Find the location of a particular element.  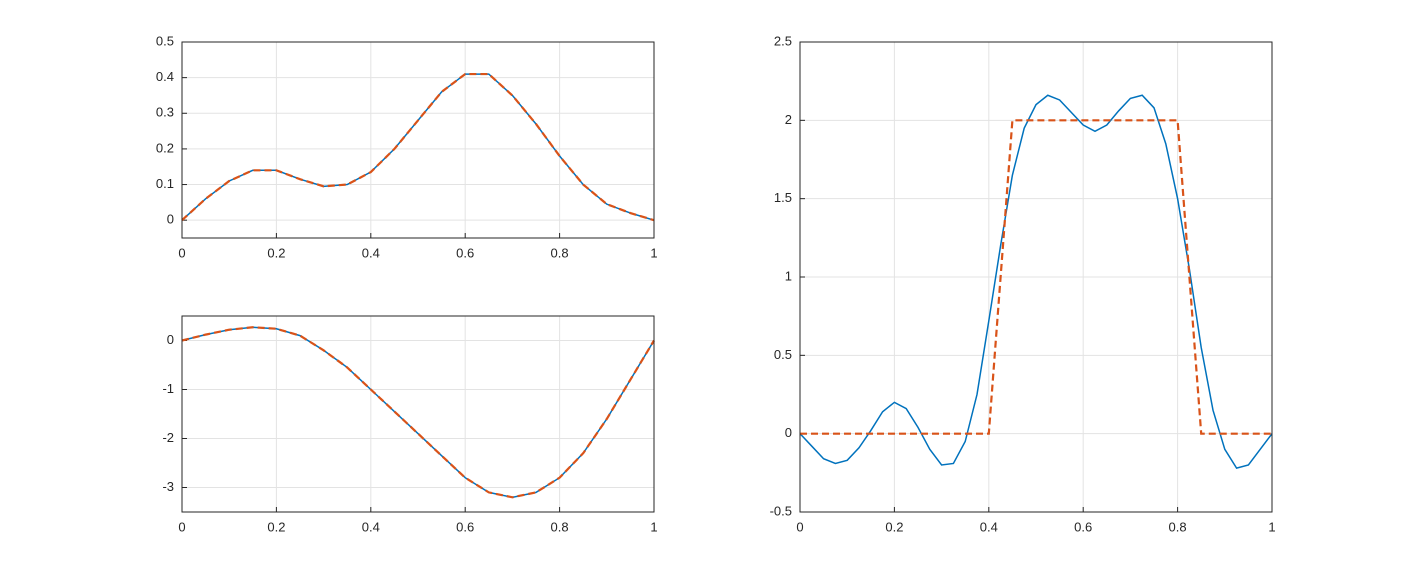

y-tick-label: 1 is located at coordinates (788, 275).